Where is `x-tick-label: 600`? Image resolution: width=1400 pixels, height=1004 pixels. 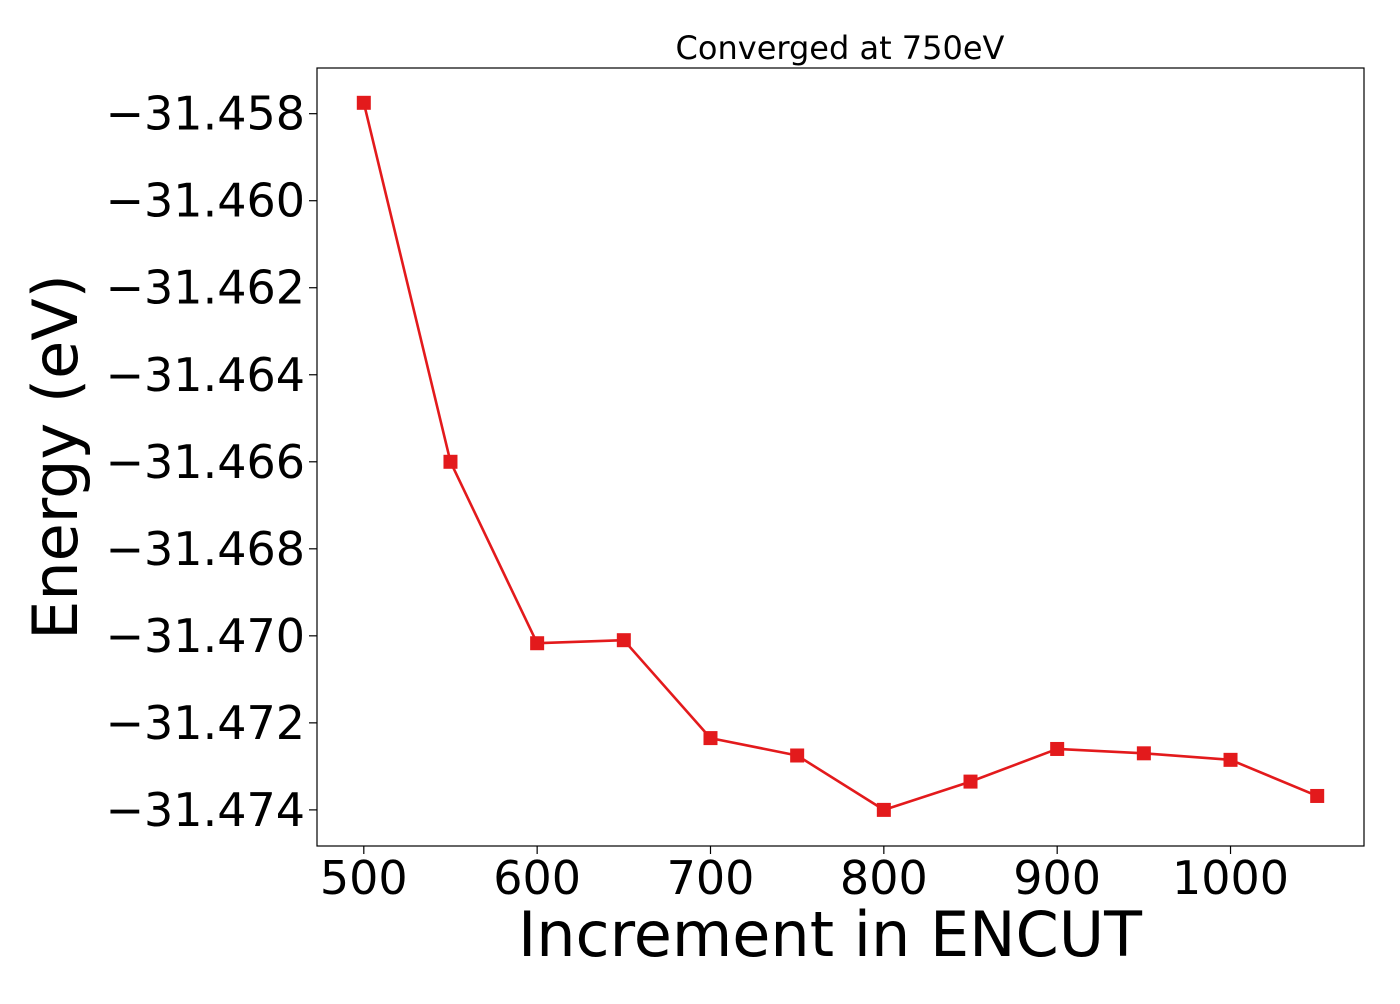
x-tick-label: 600 is located at coordinates (537, 878).